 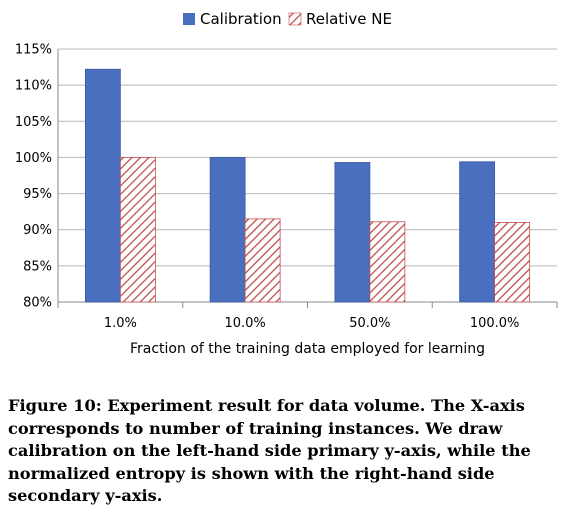 I want to click on y-tick-label: 90%, so click(x=37, y=230).